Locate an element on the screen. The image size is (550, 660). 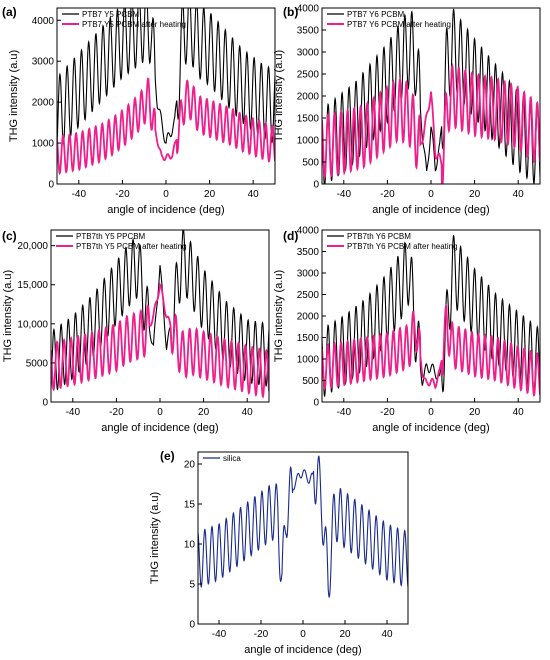
legend-label: PTB7th Y6 PCBM is located at coordinates (379, 236).